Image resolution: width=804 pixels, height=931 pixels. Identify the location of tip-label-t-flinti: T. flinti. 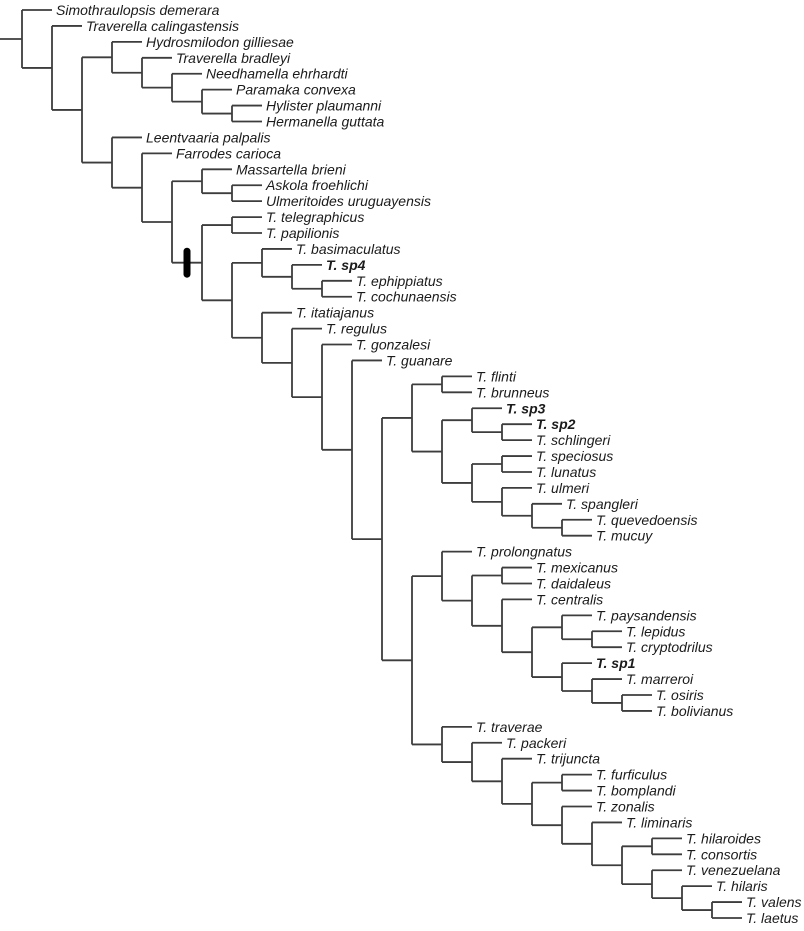
(496, 376).